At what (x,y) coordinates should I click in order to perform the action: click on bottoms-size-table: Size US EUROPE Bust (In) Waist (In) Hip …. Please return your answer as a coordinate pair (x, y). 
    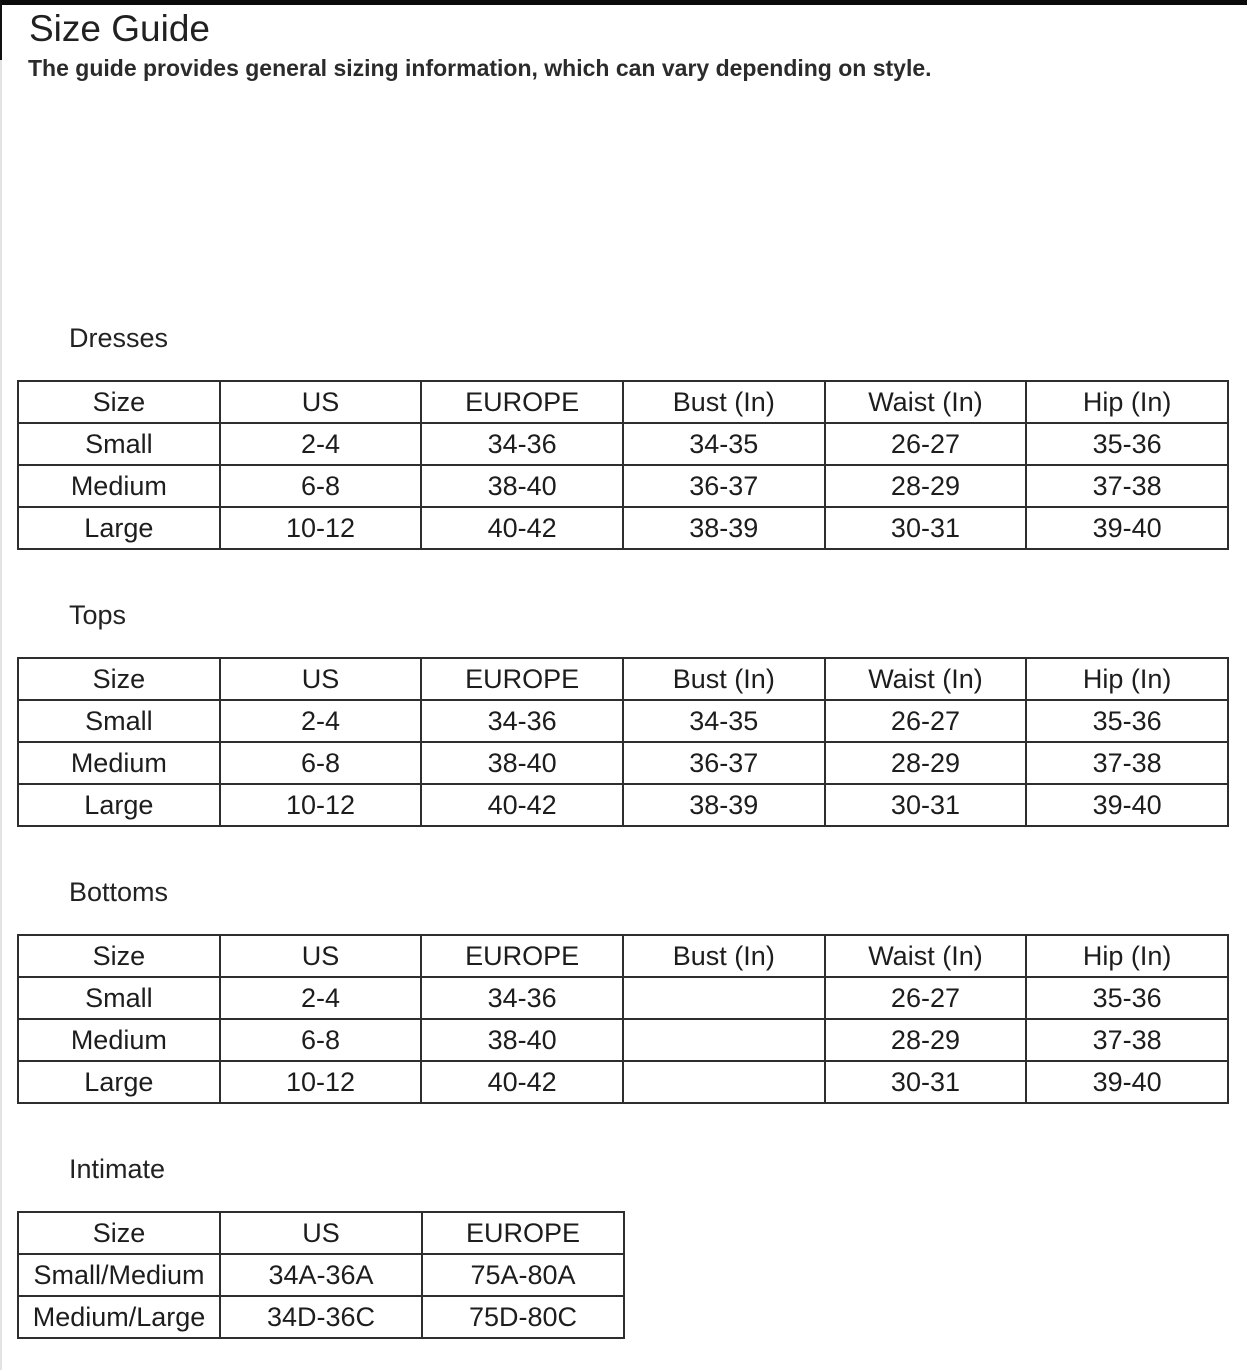
    Looking at the image, I should click on (623, 1019).